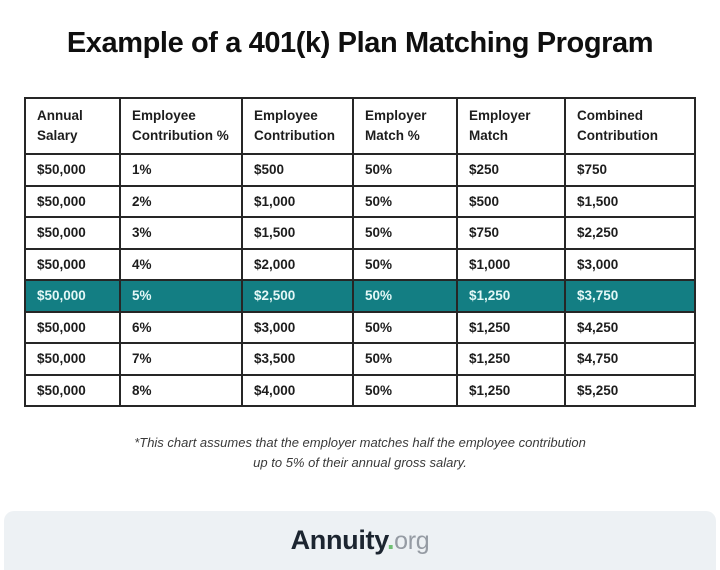 This screenshot has height=570, width=720. I want to click on table-row: $50,000 2% $1,000 50% $500 $1,500, so click(360, 201).